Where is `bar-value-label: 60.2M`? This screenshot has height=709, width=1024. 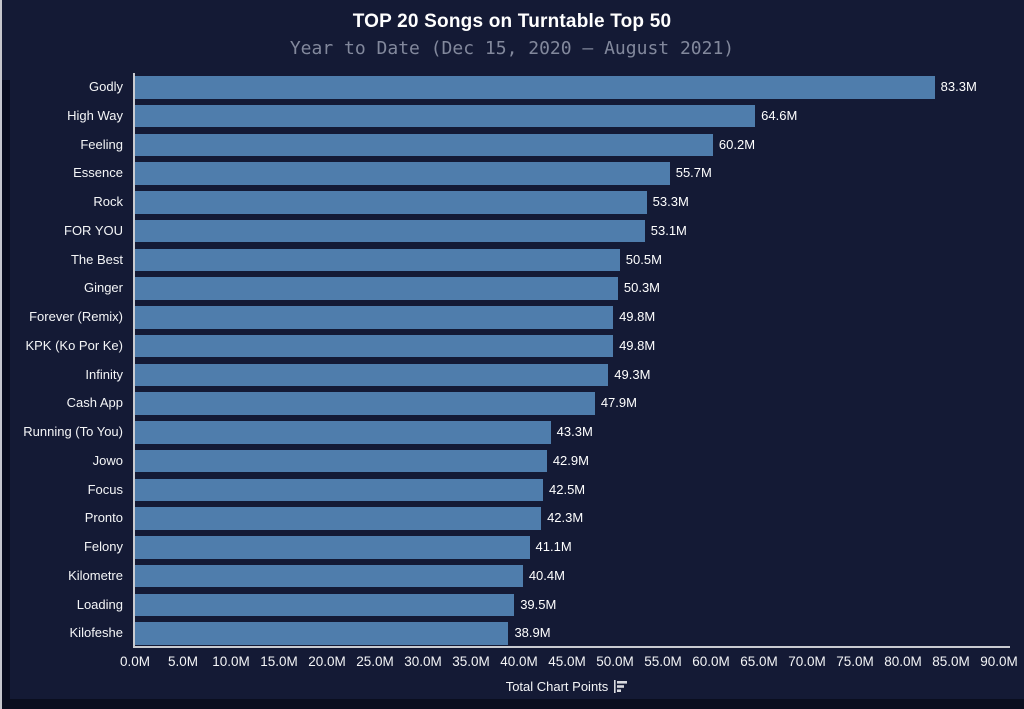 bar-value-label: 60.2M is located at coordinates (737, 144).